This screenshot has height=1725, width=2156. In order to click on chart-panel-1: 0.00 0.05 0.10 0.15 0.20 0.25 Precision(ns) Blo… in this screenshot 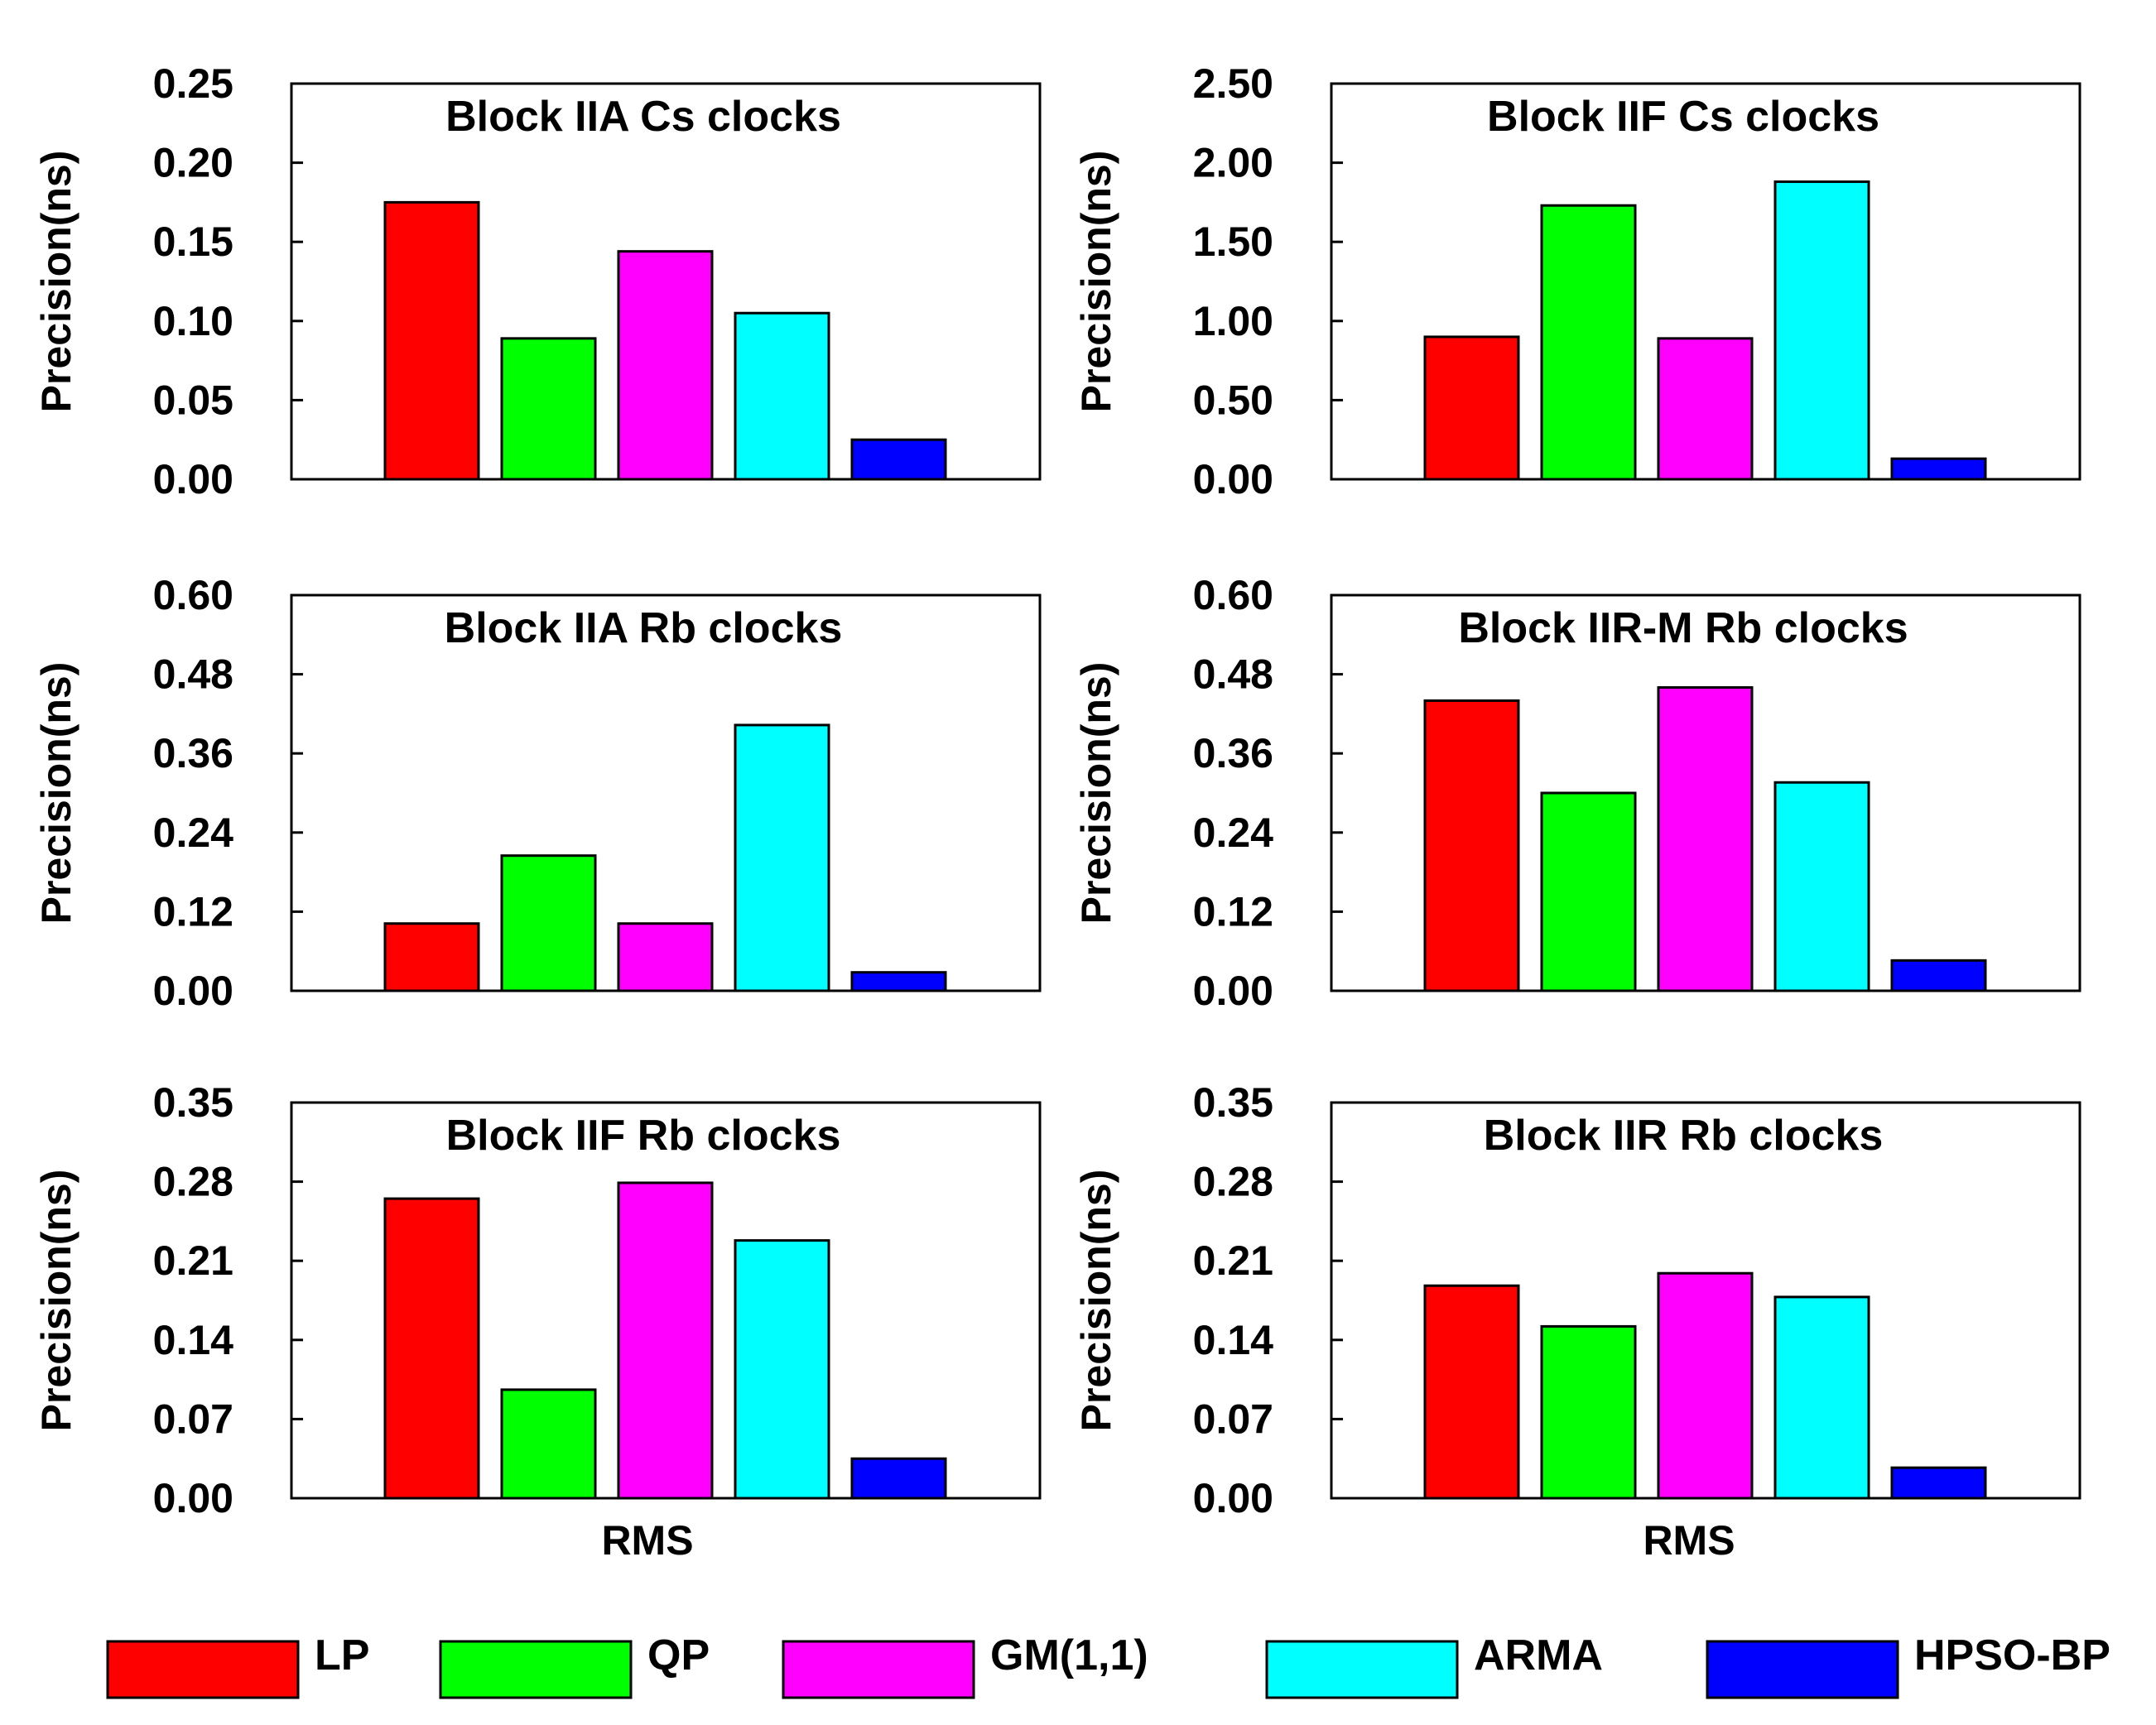, I will do `click(538, 281)`.